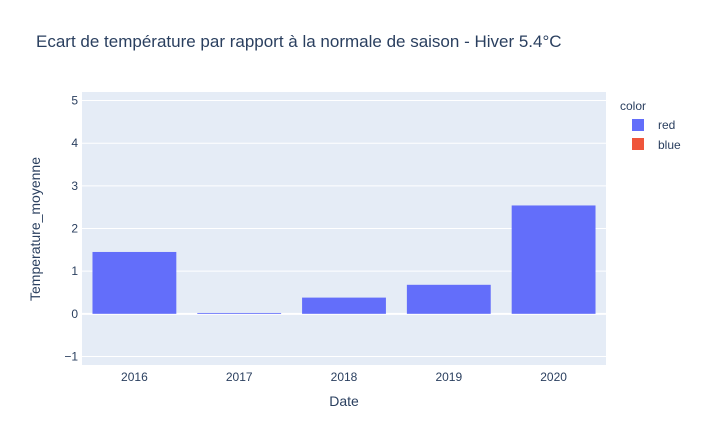  I want to click on bar-2019, so click(448, 299).